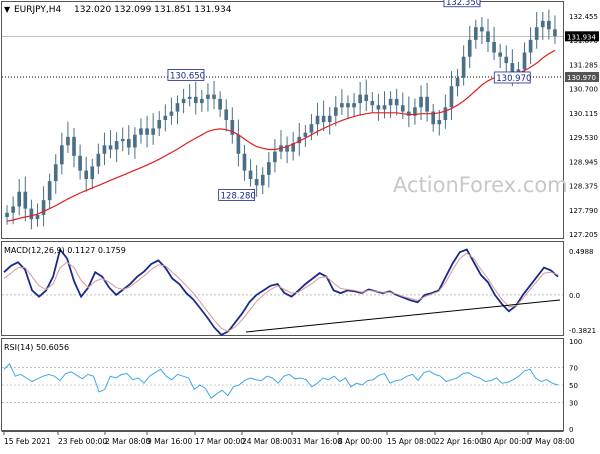  I want to click on rsi-line, so click(281, 381).